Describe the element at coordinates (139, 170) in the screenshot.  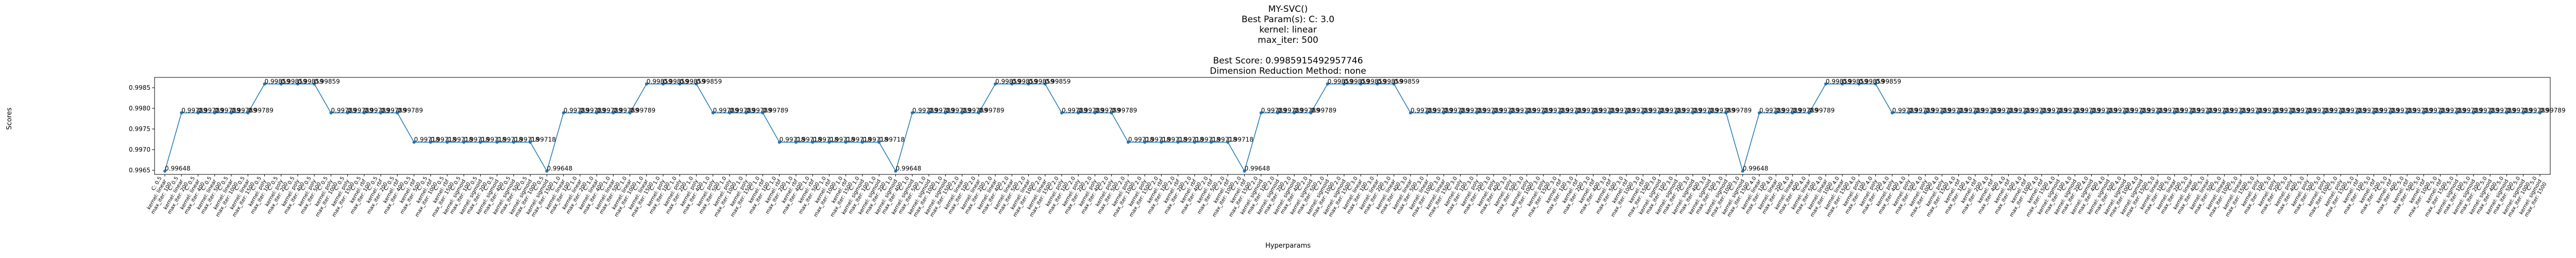
I see `y-tick-label: 0.9965` at that location.